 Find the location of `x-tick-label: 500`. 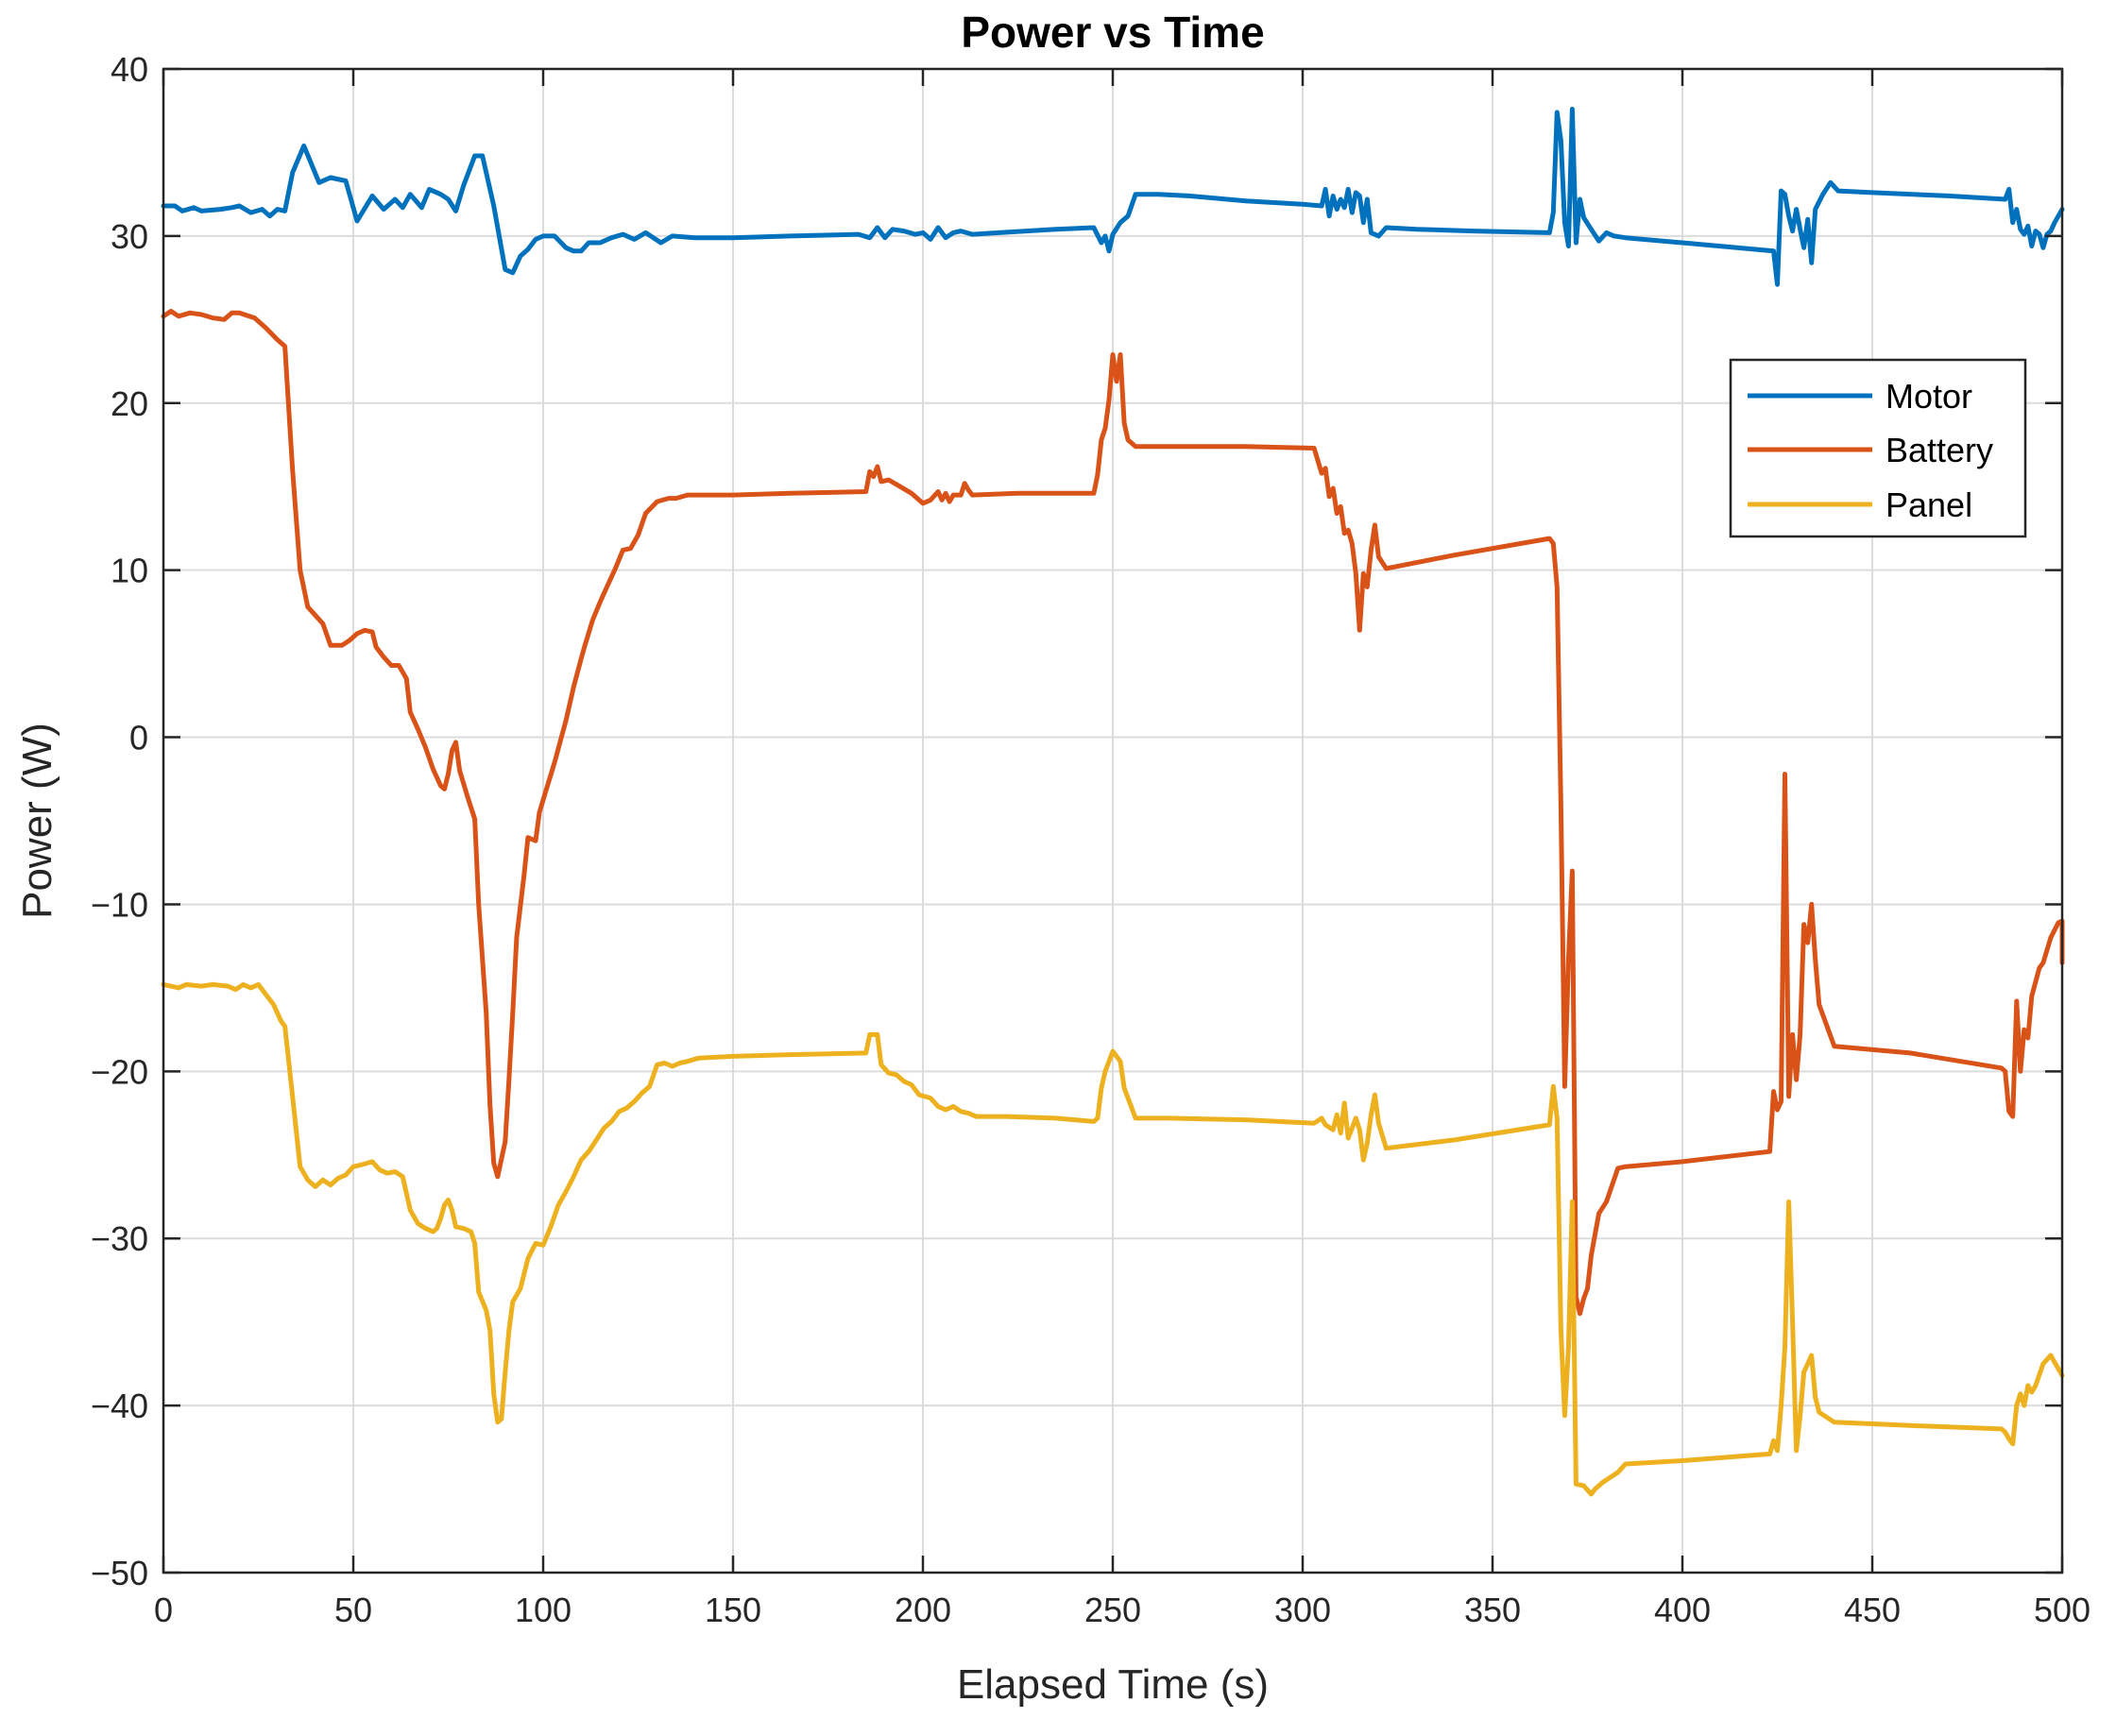

x-tick-label: 500 is located at coordinates (2062, 1610).